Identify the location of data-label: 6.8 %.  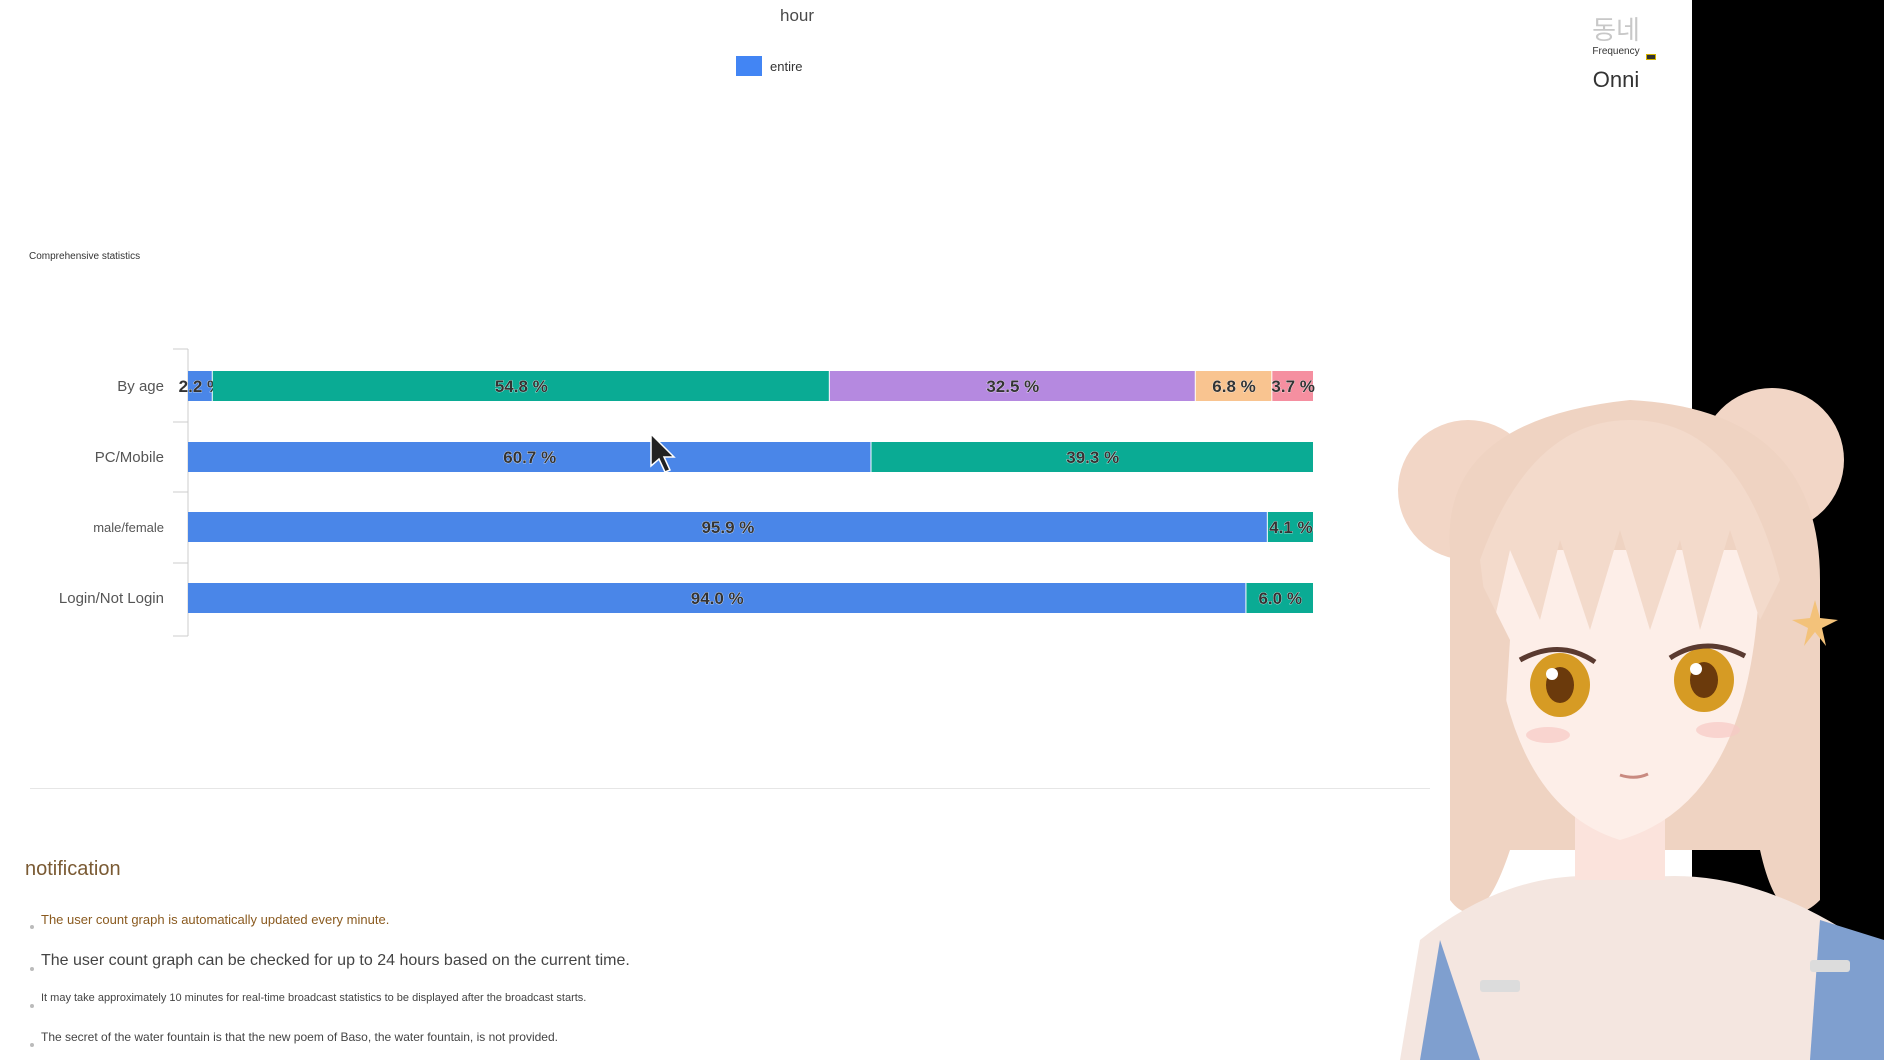
(1233, 386).